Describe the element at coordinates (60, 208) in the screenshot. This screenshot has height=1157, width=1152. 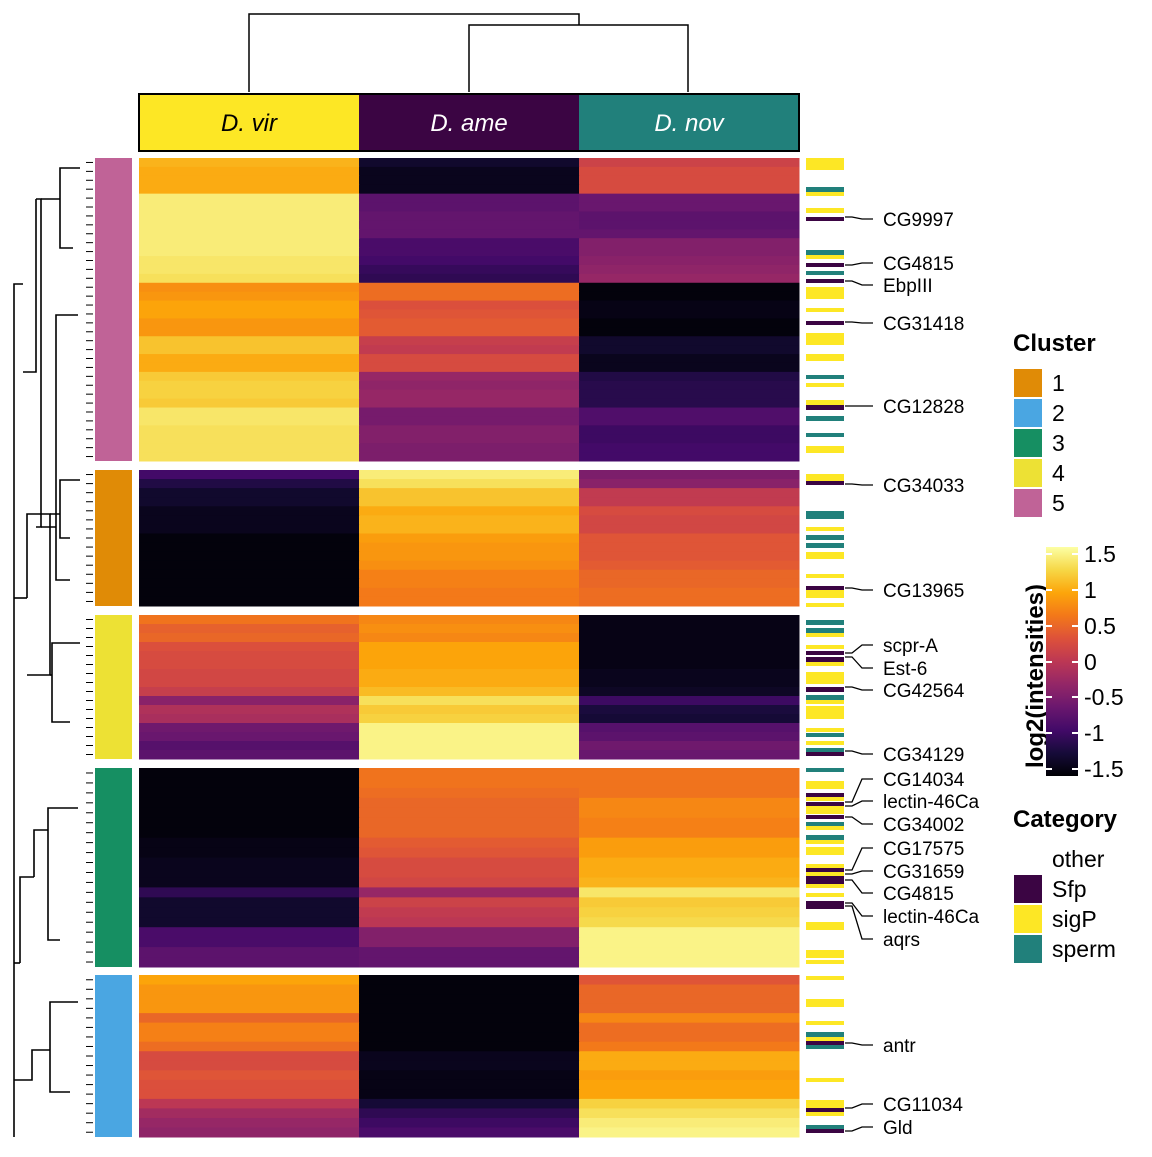
I see `dendrogram-branch` at that location.